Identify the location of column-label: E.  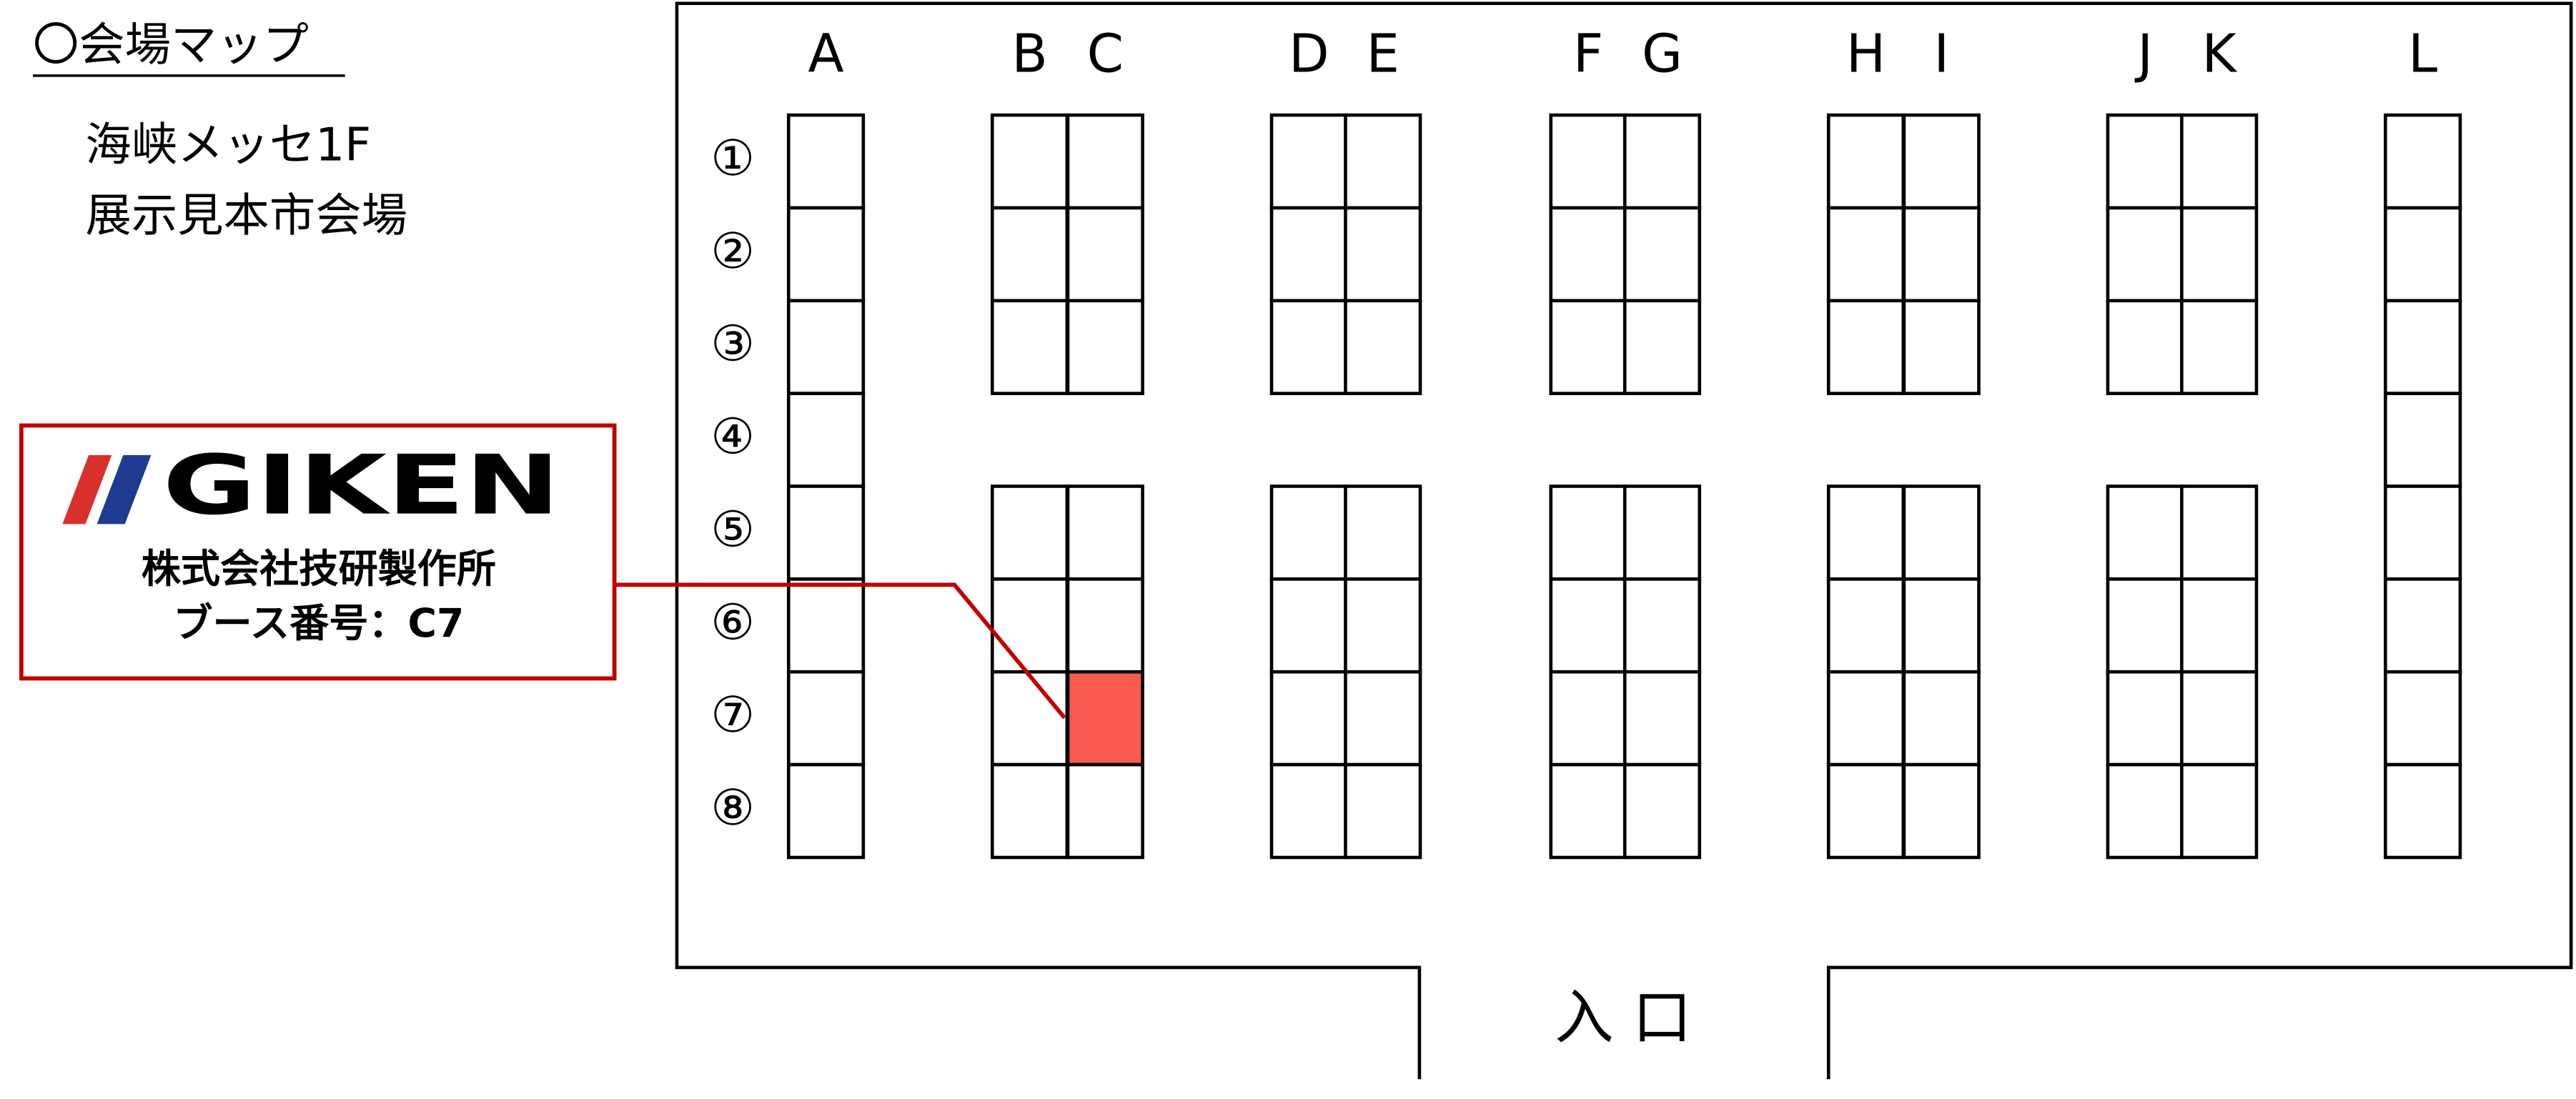
(1383, 55).